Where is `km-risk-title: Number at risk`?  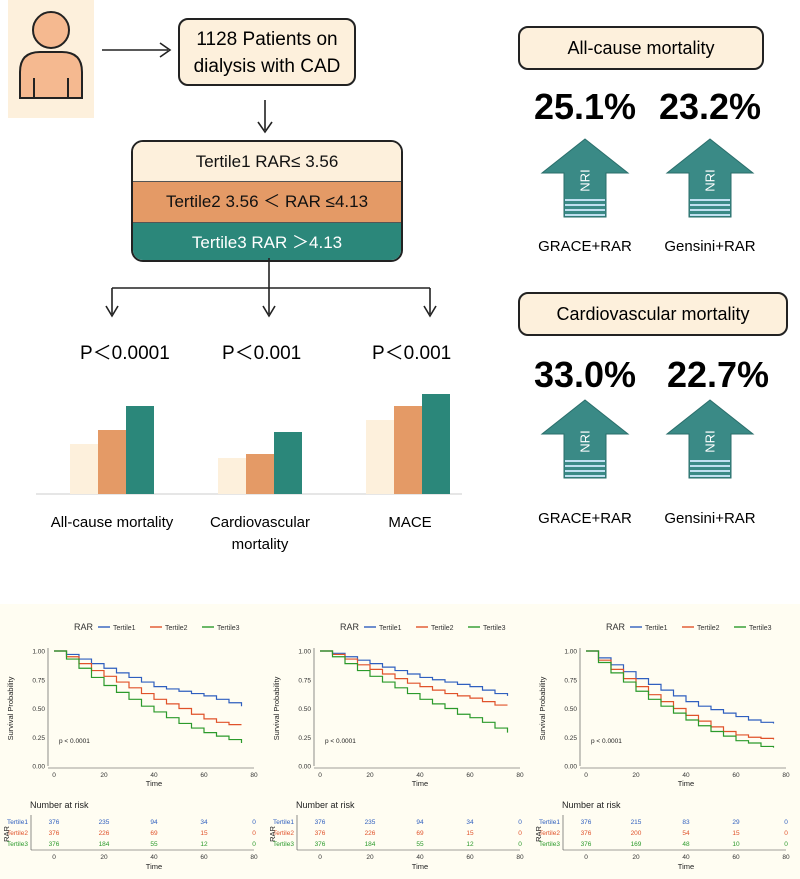 km-risk-title: Number at risk is located at coordinates (591, 805).